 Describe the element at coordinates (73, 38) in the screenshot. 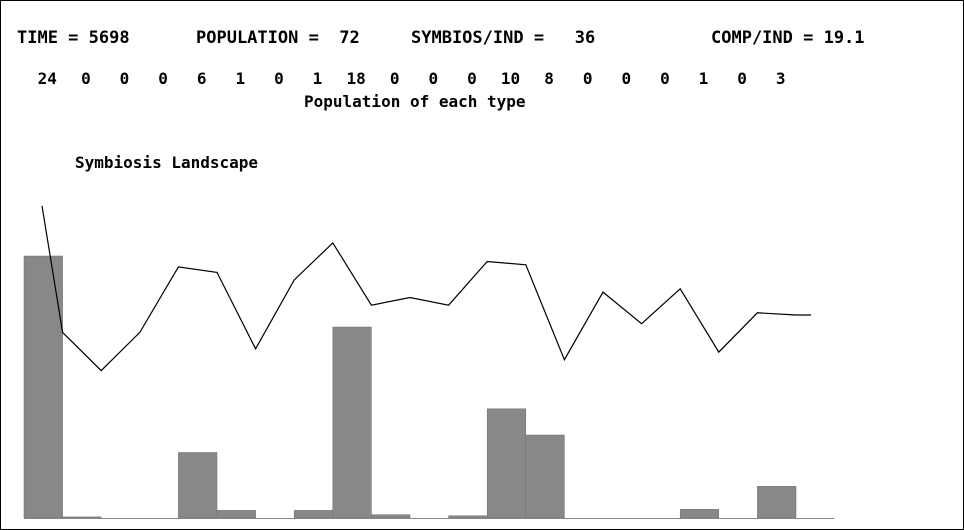

I see `time-stat: TIME = 5698` at that location.